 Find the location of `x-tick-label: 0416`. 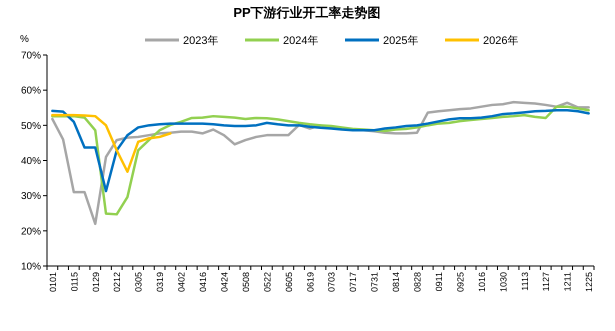

x-tick-label: 0416 is located at coordinates (203, 282).